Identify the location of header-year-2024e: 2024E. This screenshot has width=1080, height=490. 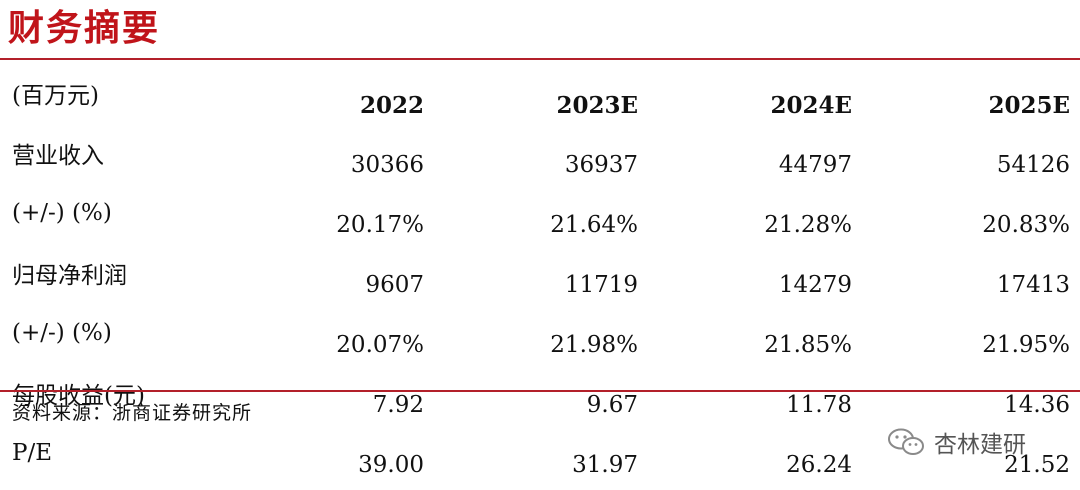
(811, 105).